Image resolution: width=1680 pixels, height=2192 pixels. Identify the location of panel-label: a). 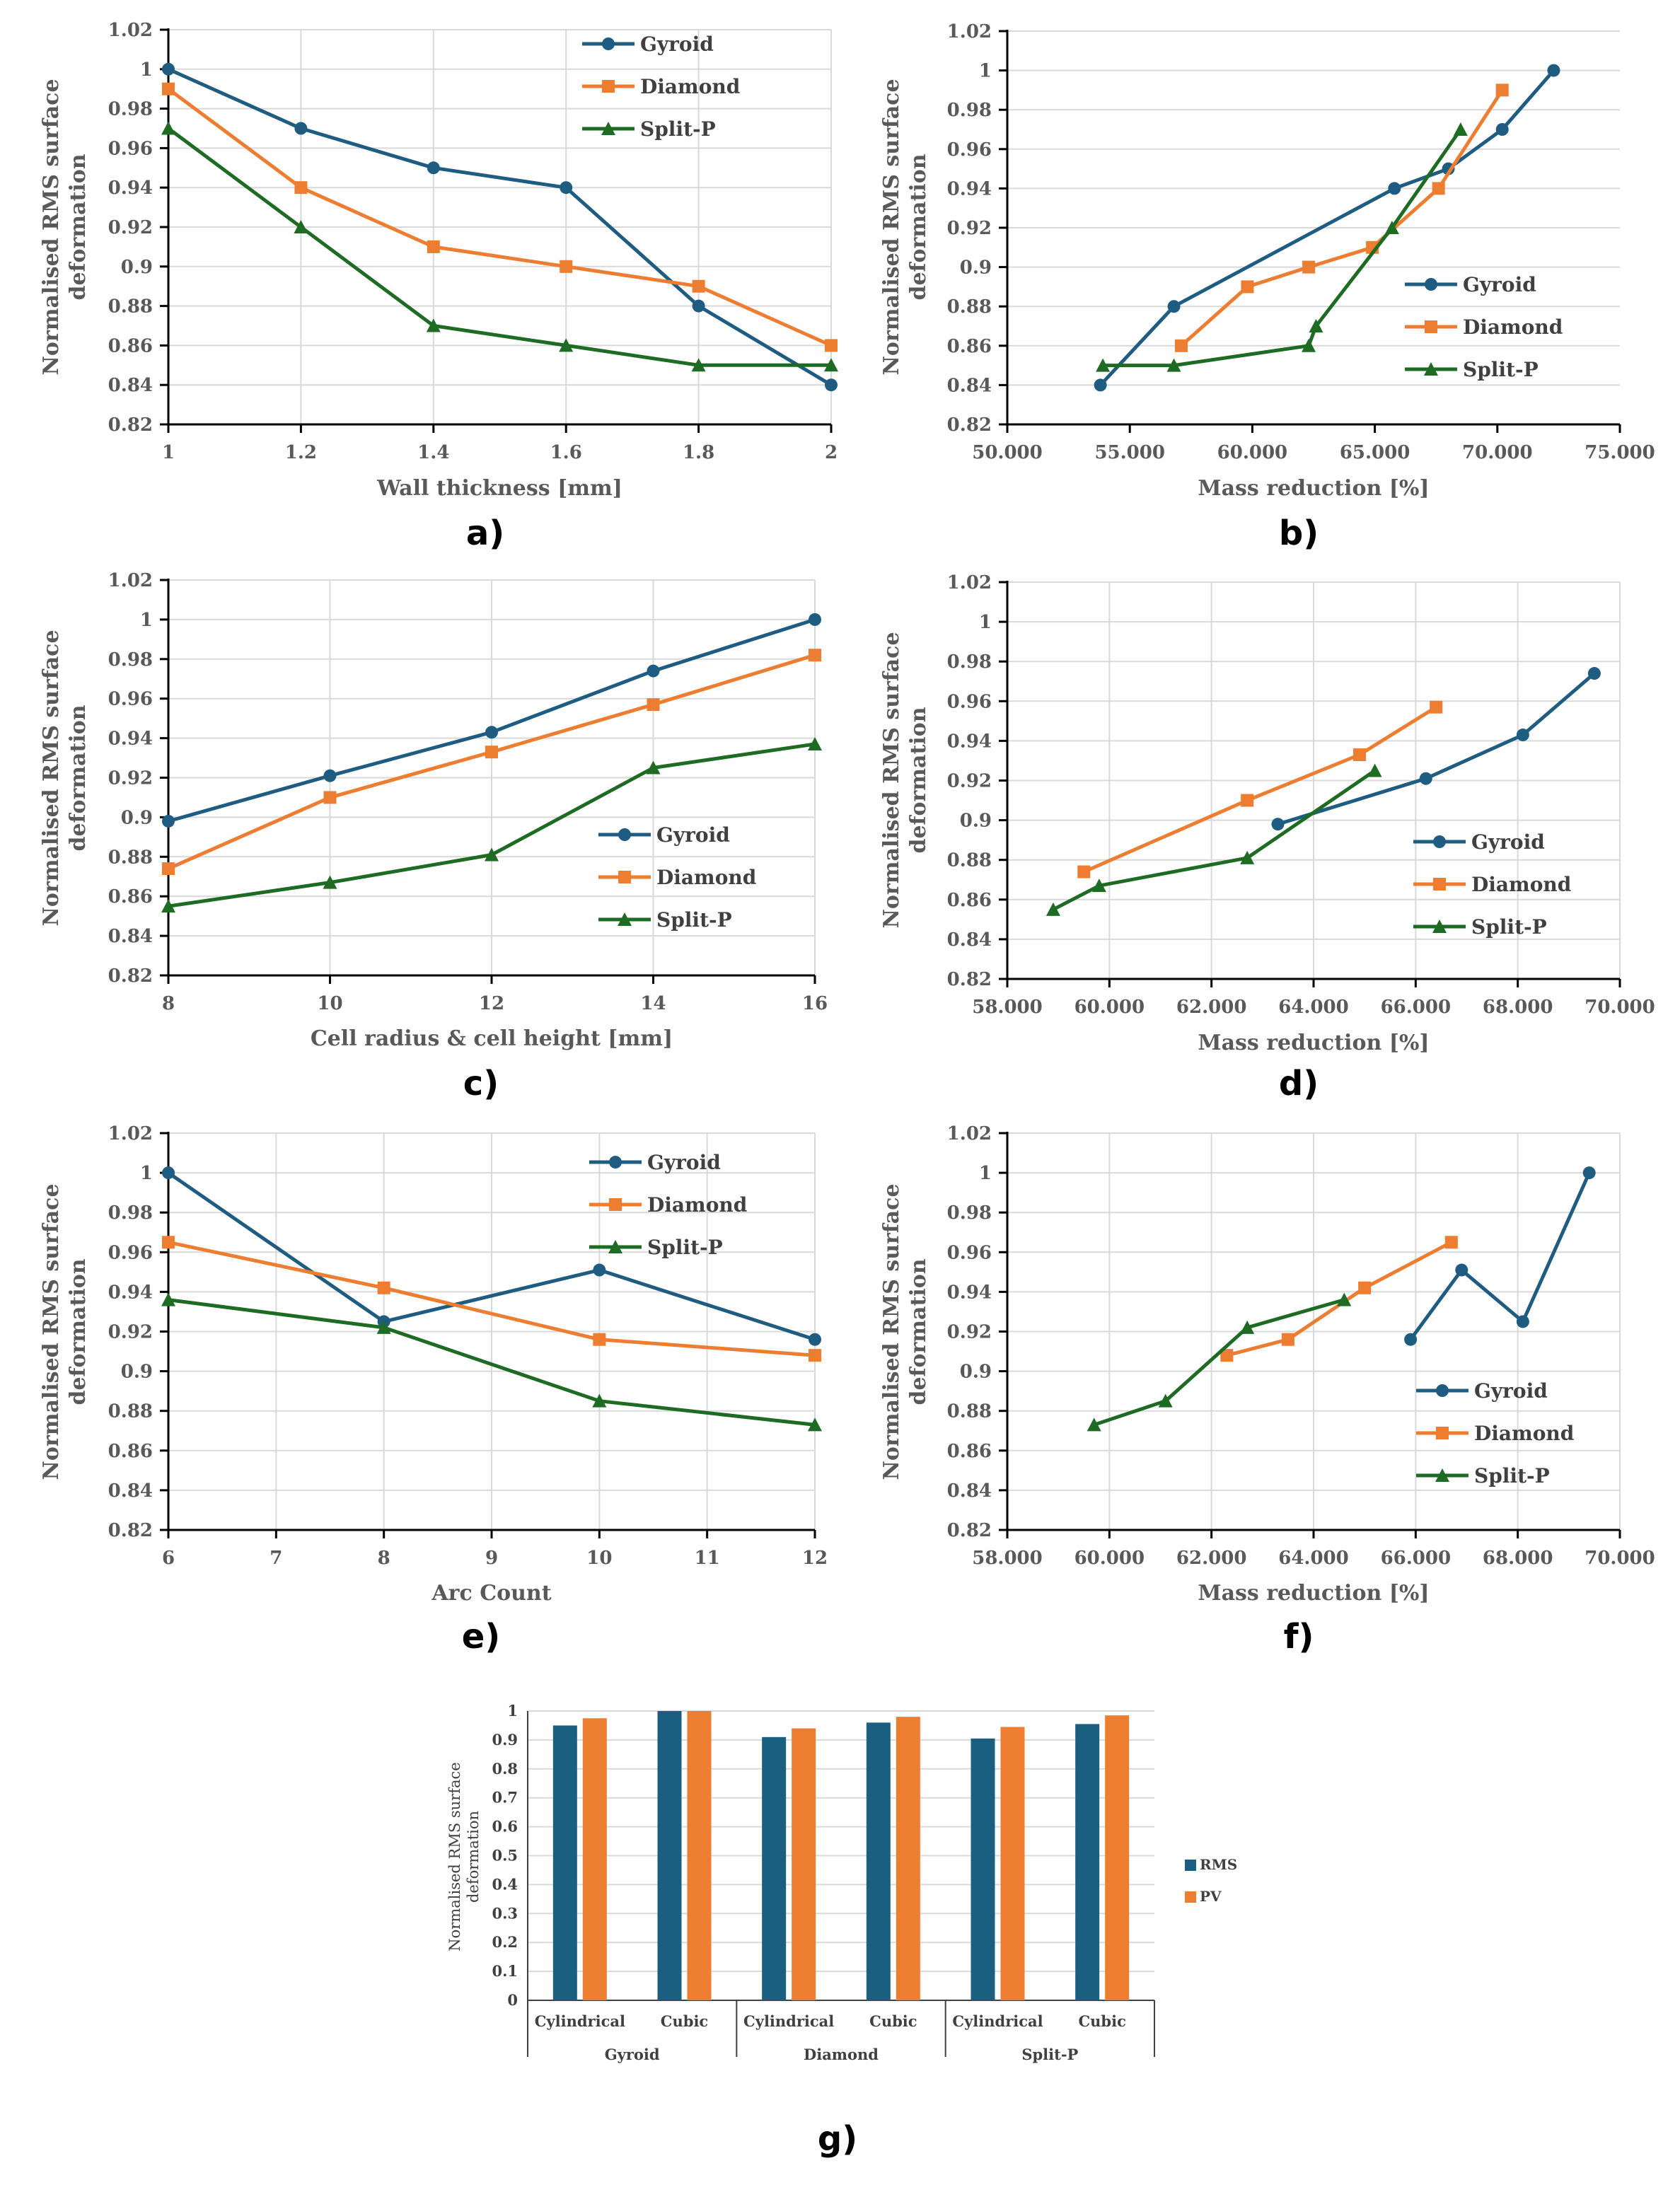
(485, 533).